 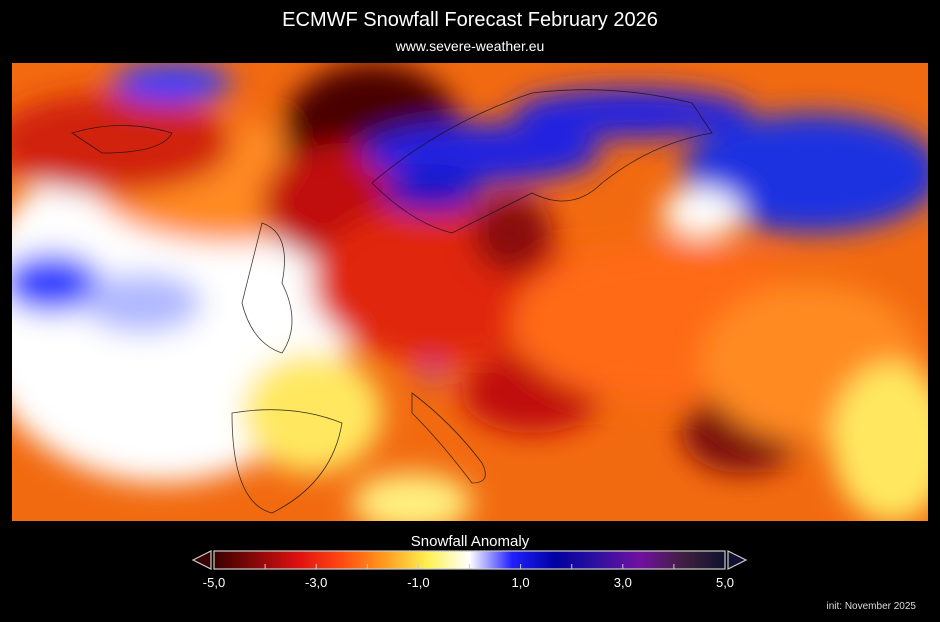 What do you see at coordinates (871, 606) in the screenshot?
I see `init-date: init: November 2025` at bounding box center [871, 606].